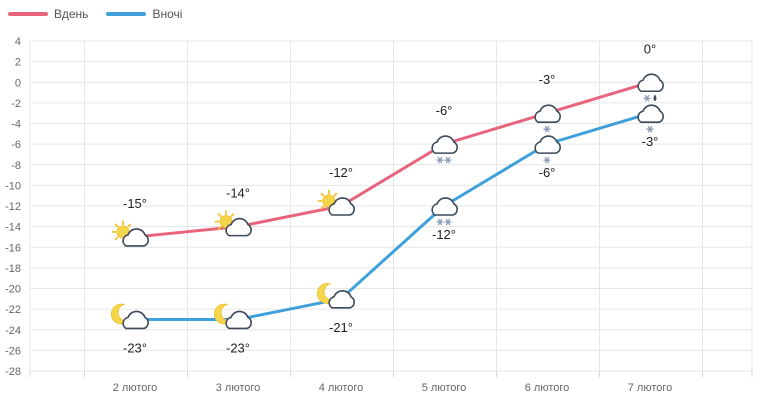  I want to click on data-label: 0°, so click(650, 48).